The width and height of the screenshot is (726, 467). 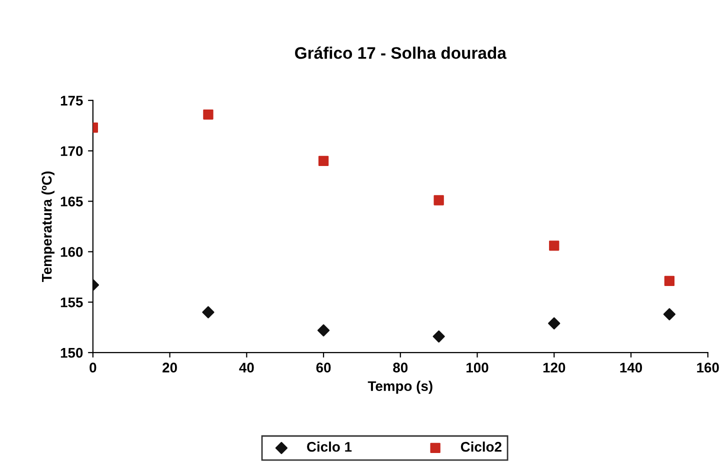 I want to click on x-axis-title: Tempo (s), so click(x=400, y=387).